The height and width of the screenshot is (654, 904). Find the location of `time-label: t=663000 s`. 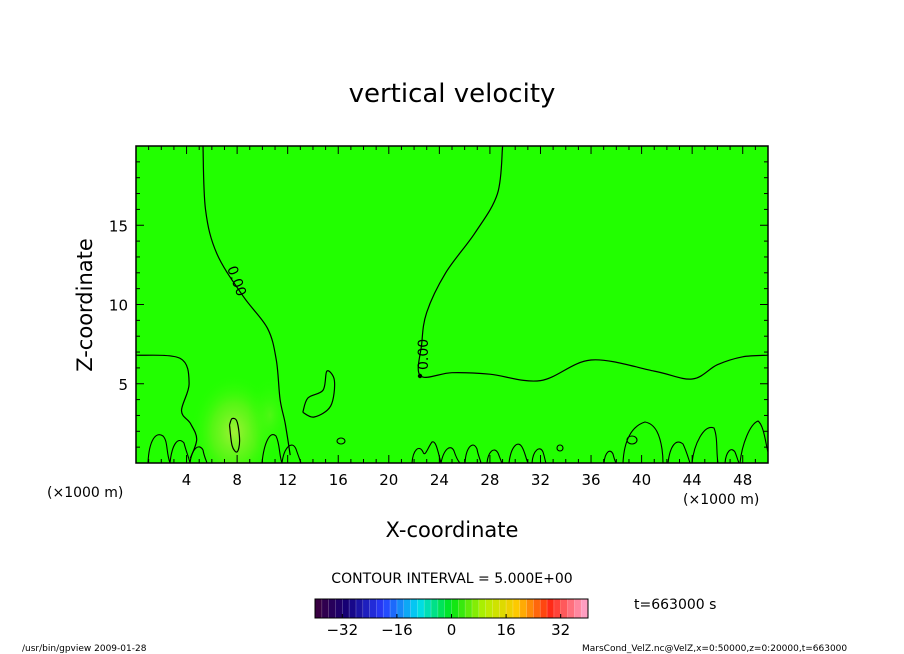

time-label: t=663000 s is located at coordinates (675, 605).